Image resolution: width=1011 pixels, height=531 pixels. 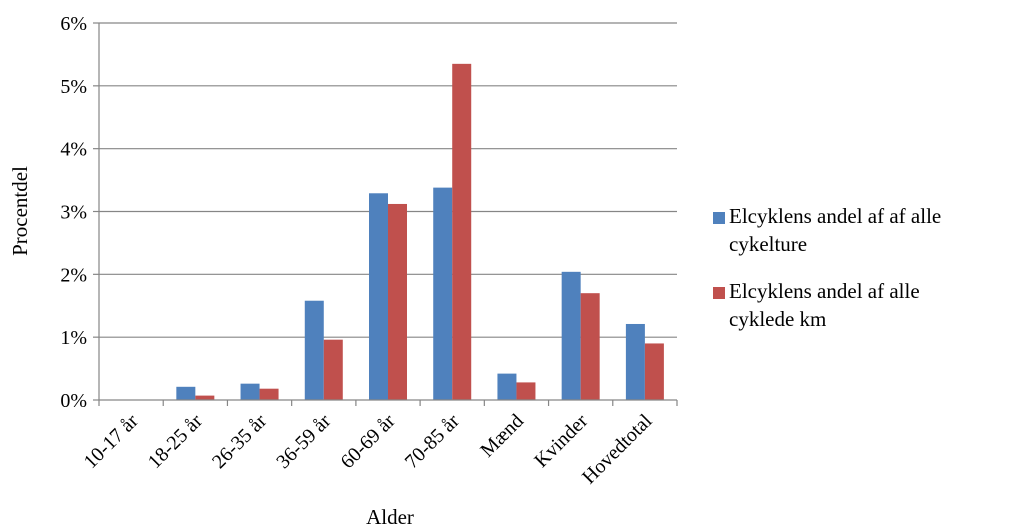 What do you see at coordinates (835, 230) in the screenshot?
I see `legend-entry: Elcyklens andel af af alle cykelture` at bounding box center [835, 230].